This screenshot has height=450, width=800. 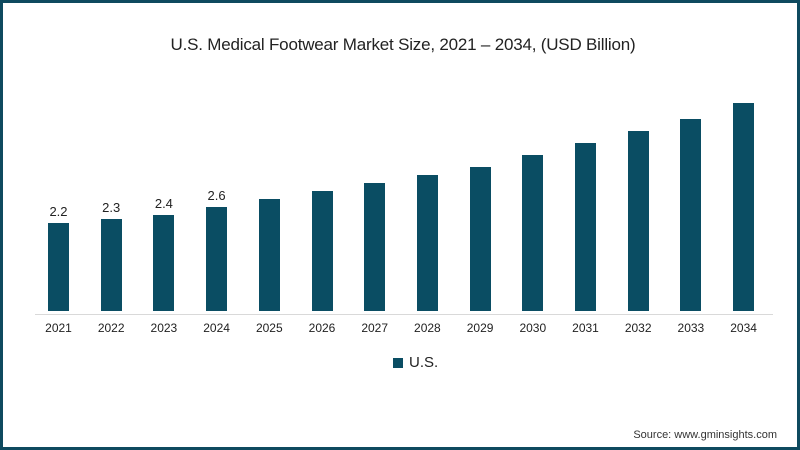 I want to click on bar-2028, so click(x=427, y=243).